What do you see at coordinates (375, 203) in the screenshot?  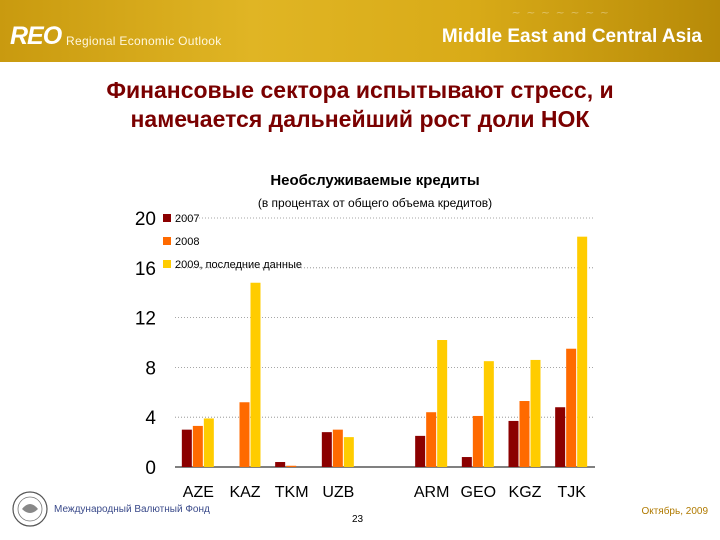 I see `chart-subtitle: (в процентах от общего объема кредитов)` at bounding box center [375, 203].